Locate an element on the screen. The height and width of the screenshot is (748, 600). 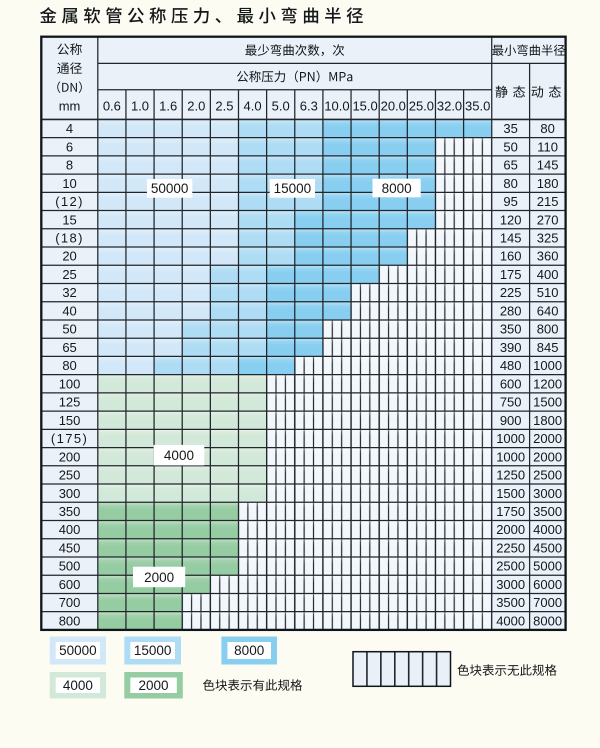
svg-text: 0.6 is located at coordinates (112, 106).